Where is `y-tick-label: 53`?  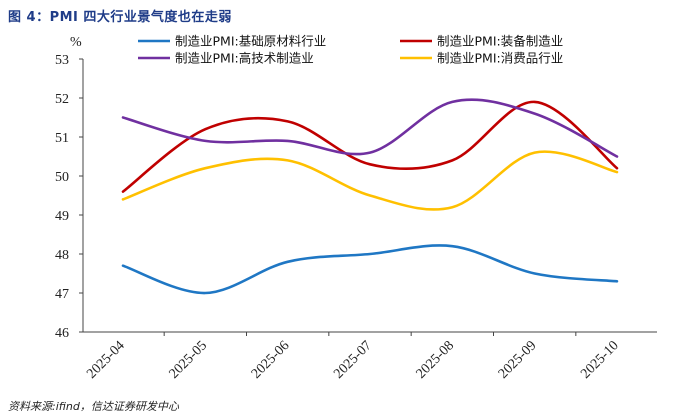
y-tick-label: 53 is located at coordinates (62, 60).